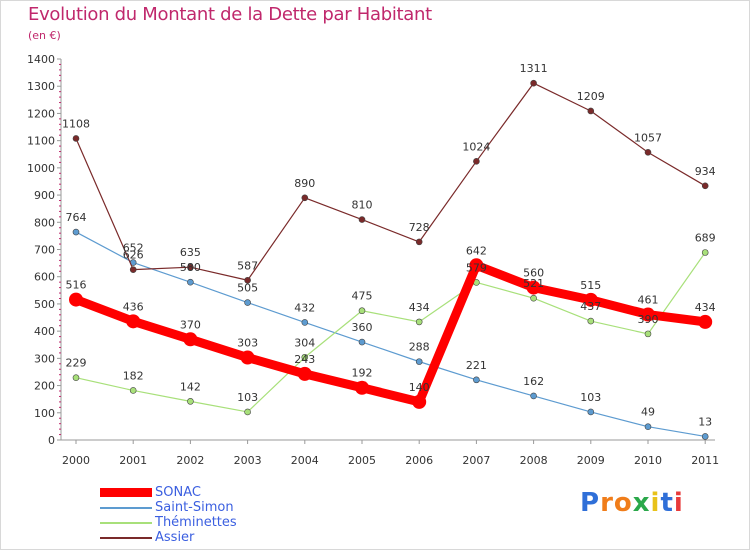 This screenshot has height=550, width=750. Describe the element at coordinates (41, 86) in the screenshot. I see `y-tick-label: 1300` at that location.